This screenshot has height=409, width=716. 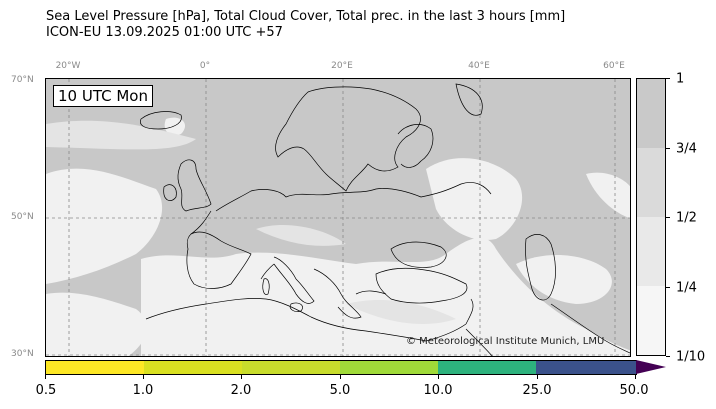 What do you see at coordinates (680, 79) in the screenshot?
I see `cloud-label-1: 1` at bounding box center [680, 79].